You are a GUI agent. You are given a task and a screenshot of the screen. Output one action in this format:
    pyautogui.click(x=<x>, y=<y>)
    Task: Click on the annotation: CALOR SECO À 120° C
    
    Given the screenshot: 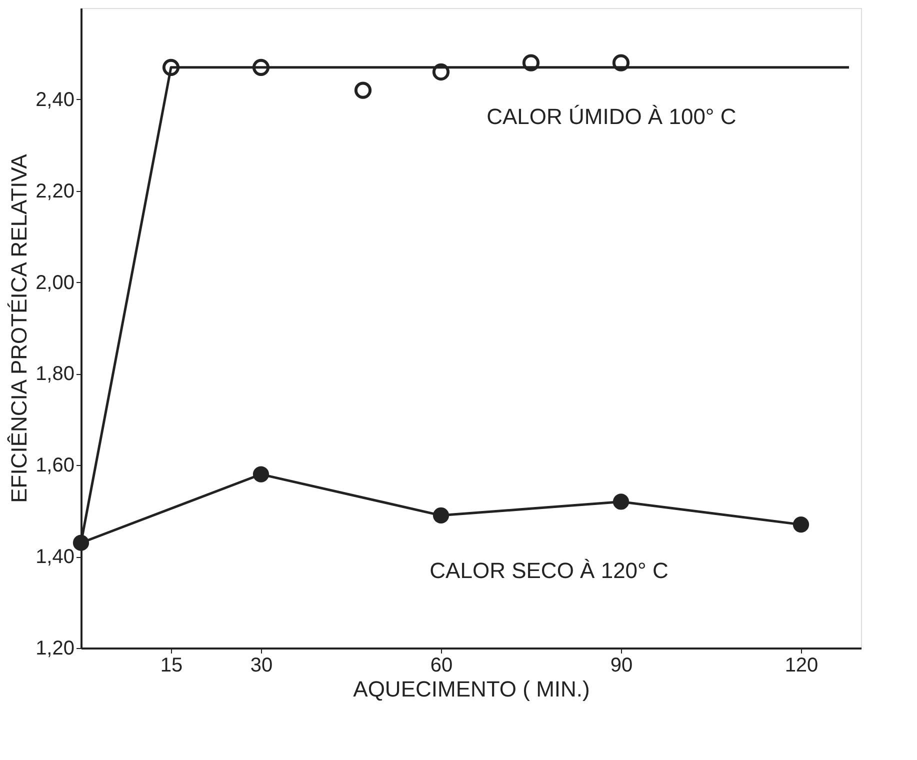 What is the action you would take?
    pyautogui.click(x=549, y=571)
    